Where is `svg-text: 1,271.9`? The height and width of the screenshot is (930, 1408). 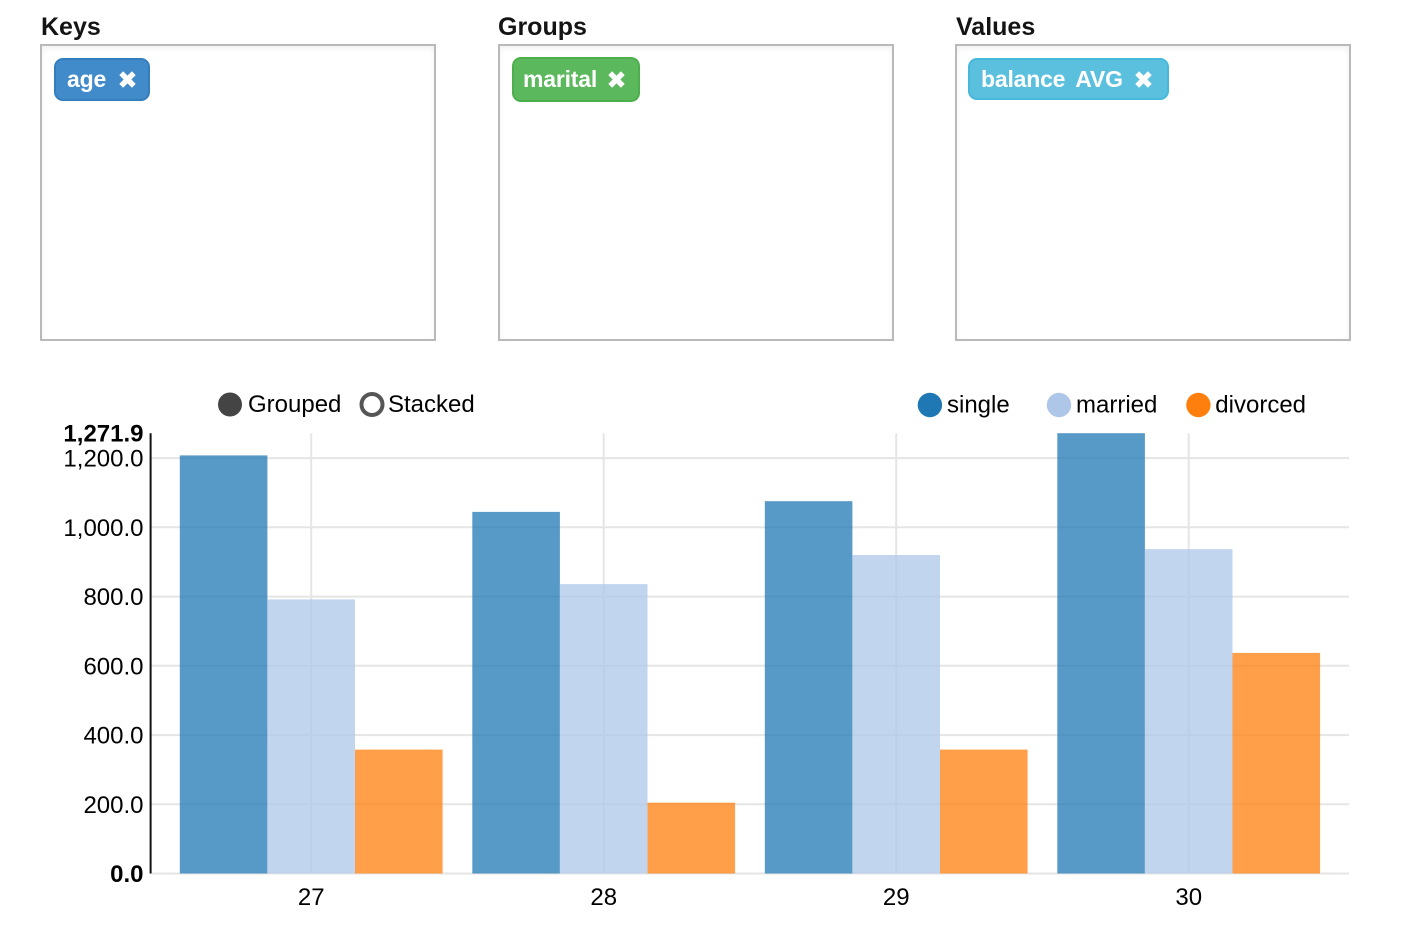
svg-text: 1,271.9 is located at coordinates (103, 434).